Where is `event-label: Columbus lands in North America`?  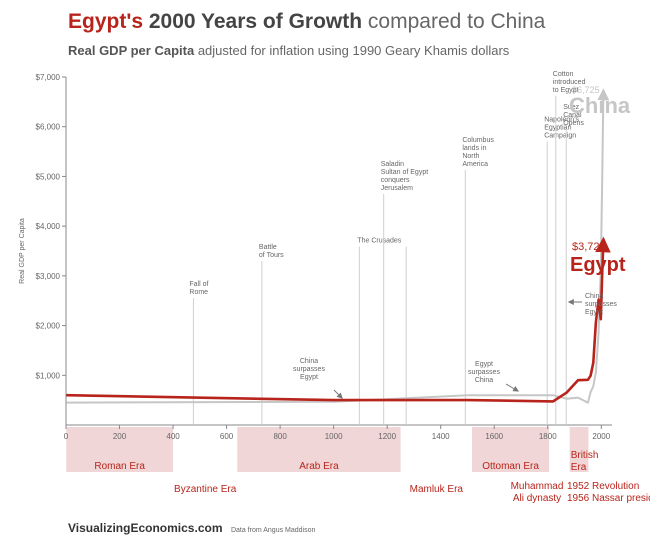
event-label: Columbus lands in North America is located at coordinates (478, 152).